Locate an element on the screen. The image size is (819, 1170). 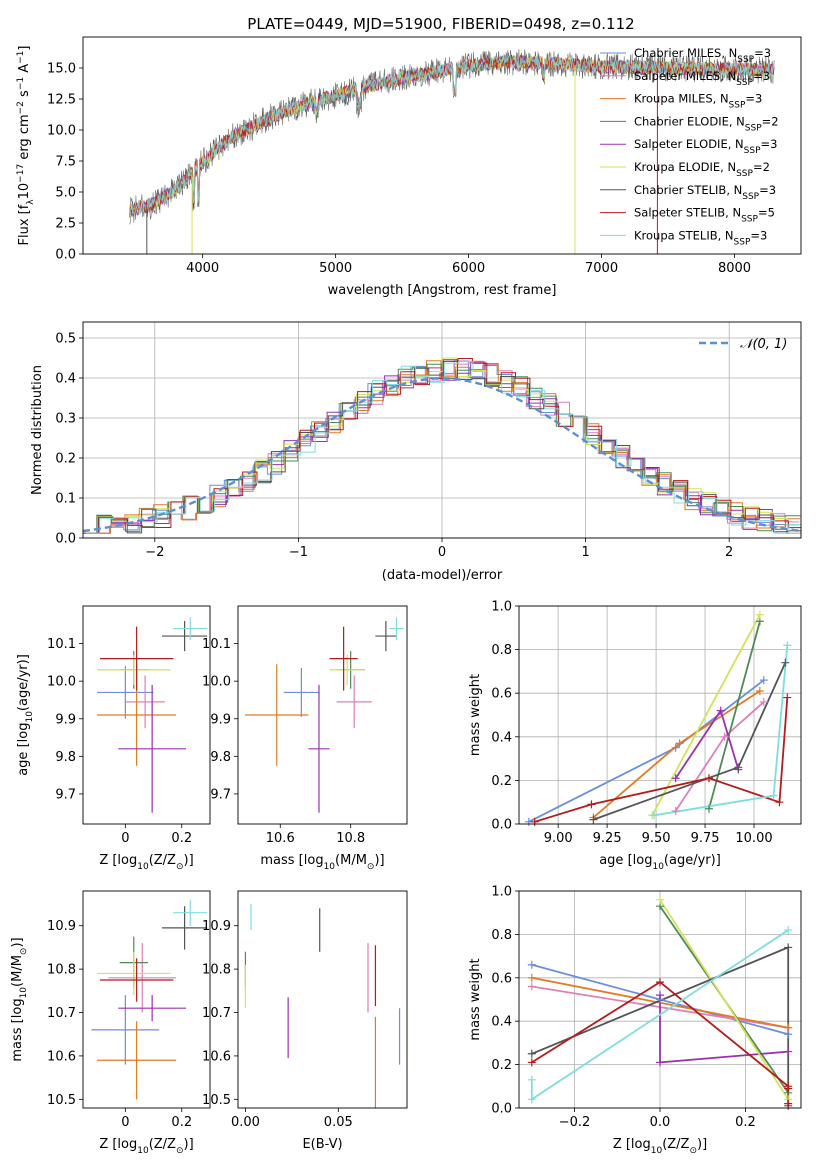
x-tick-label: 9.00 is located at coordinates (558, 838).